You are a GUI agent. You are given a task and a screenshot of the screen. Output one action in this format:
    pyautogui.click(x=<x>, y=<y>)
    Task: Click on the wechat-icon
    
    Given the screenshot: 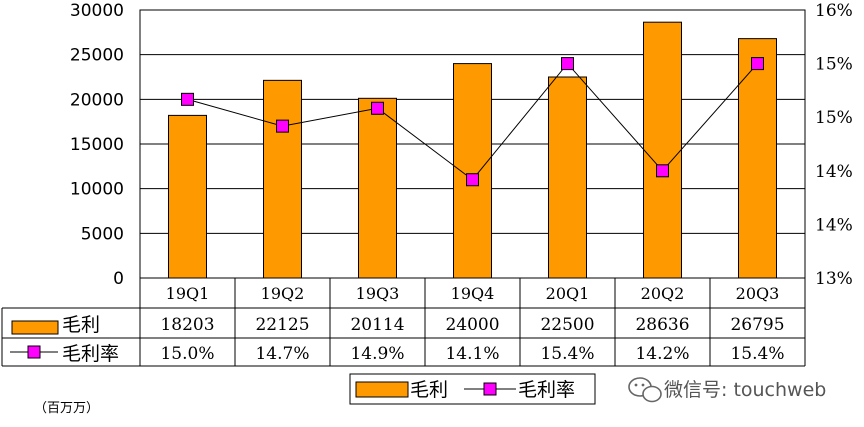 What is the action you would take?
    pyautogui.click(x=645, y=390)
    